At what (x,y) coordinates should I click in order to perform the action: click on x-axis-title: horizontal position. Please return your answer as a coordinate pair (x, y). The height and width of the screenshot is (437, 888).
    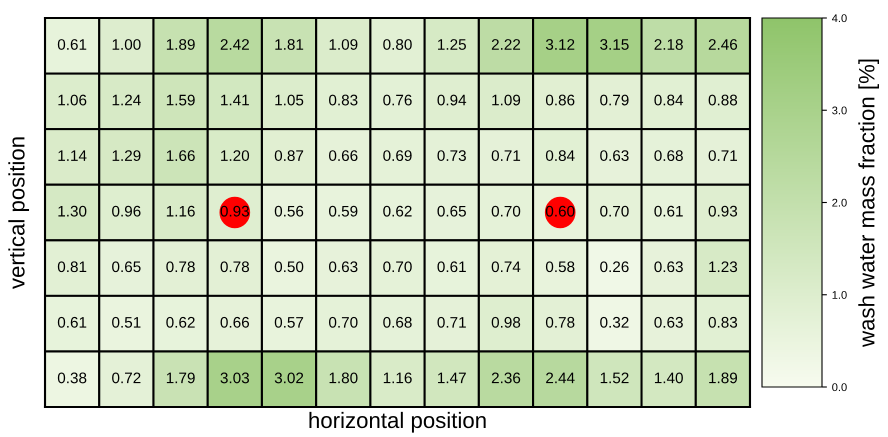
    Looking at the image, I should click on (397, 422).